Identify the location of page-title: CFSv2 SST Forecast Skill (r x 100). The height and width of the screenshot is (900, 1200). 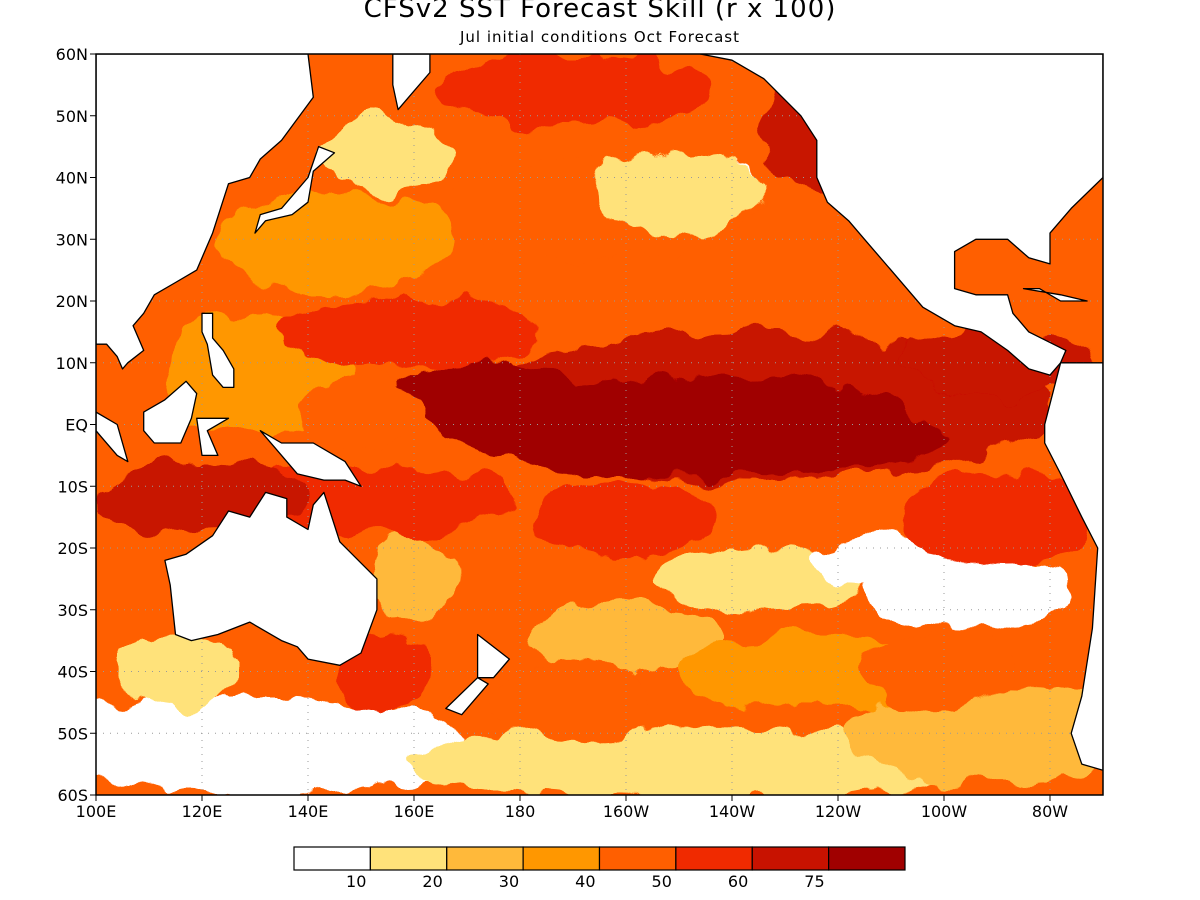
(600, 12).